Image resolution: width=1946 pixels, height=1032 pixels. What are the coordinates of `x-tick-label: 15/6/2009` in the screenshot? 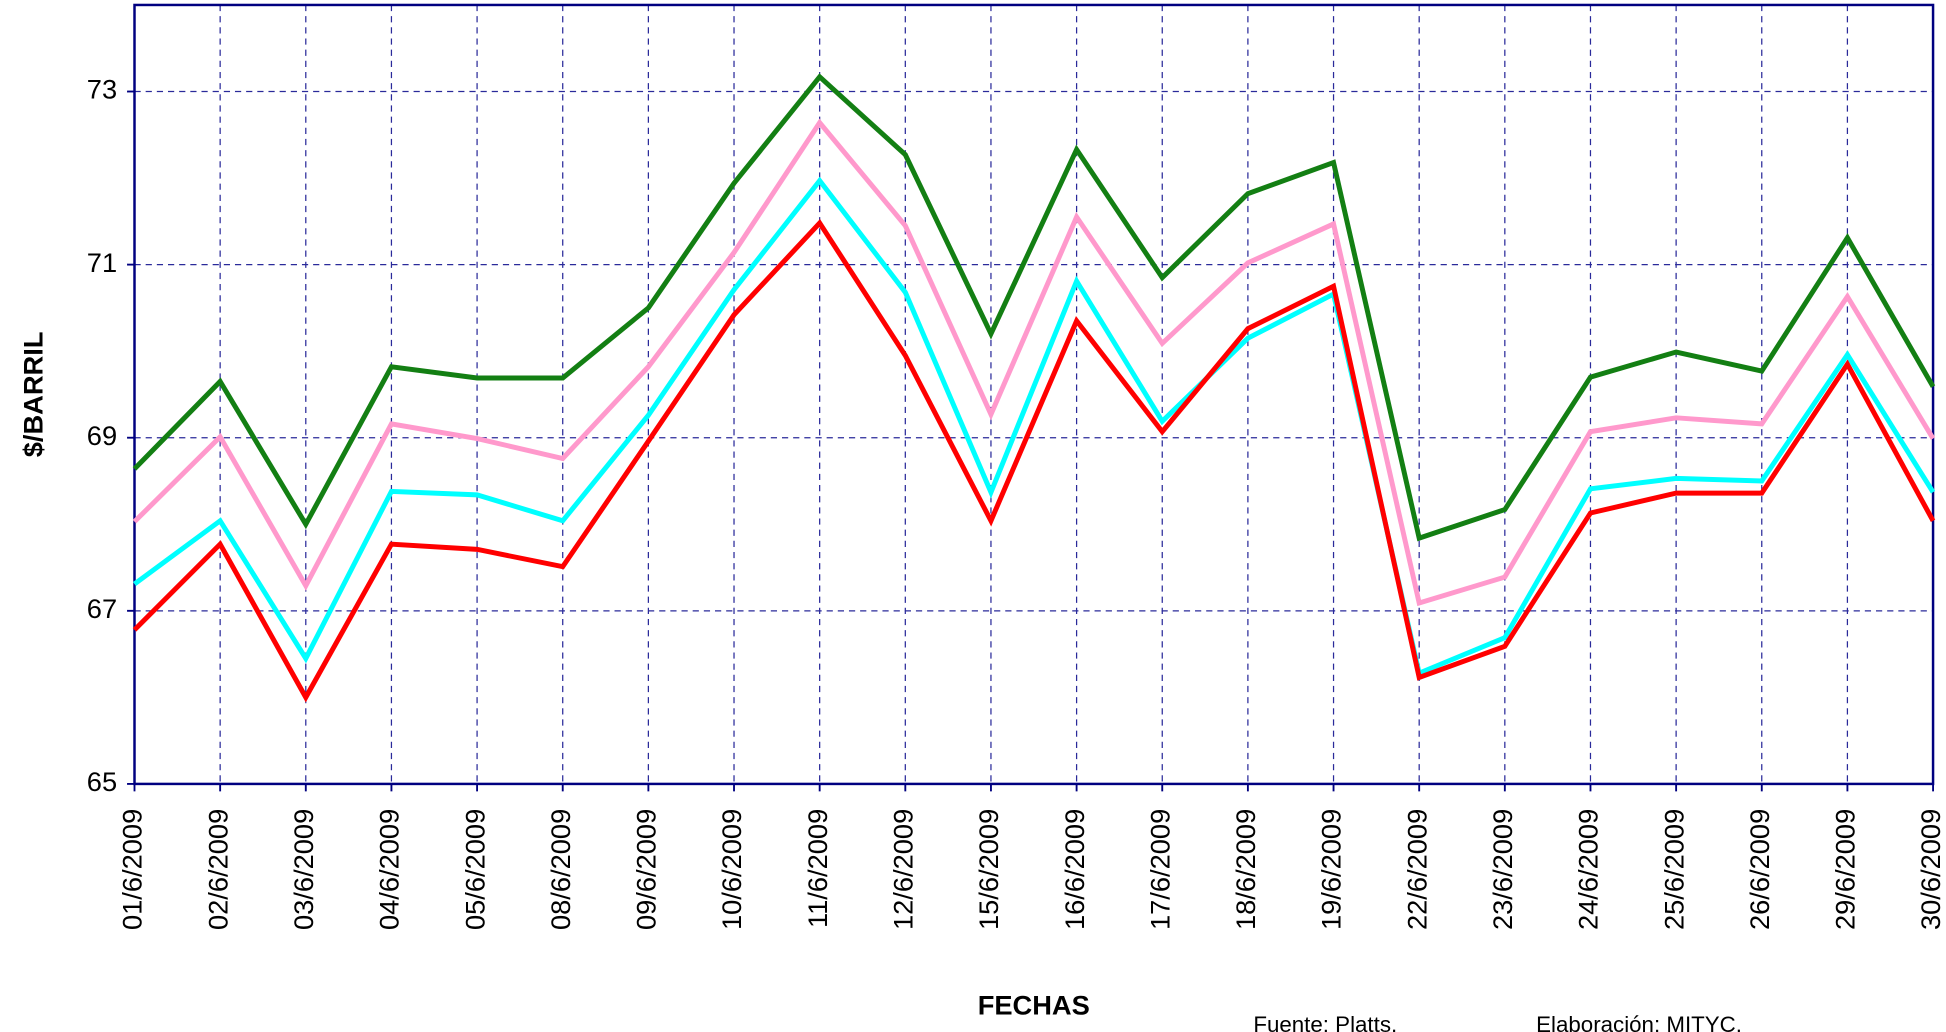 It's located at (988, 869).